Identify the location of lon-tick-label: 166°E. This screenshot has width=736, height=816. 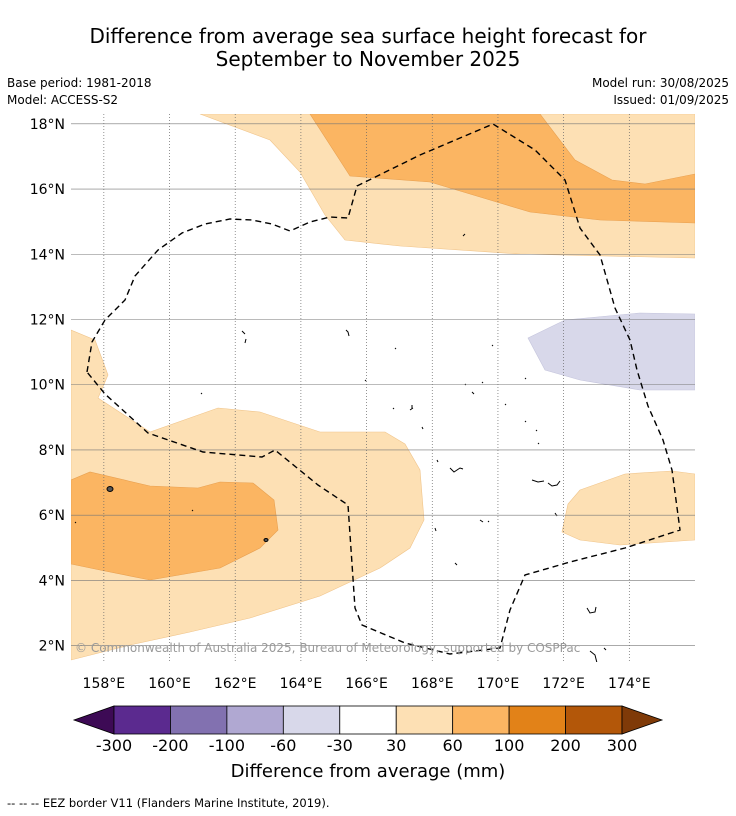
(366, 684).